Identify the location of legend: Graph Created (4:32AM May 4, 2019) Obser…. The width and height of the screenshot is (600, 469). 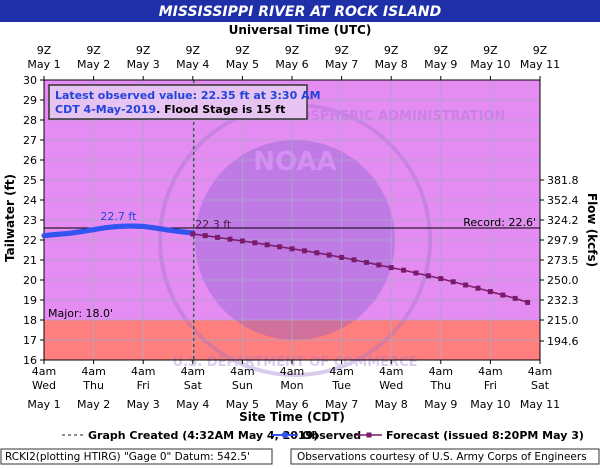
(323, 435).